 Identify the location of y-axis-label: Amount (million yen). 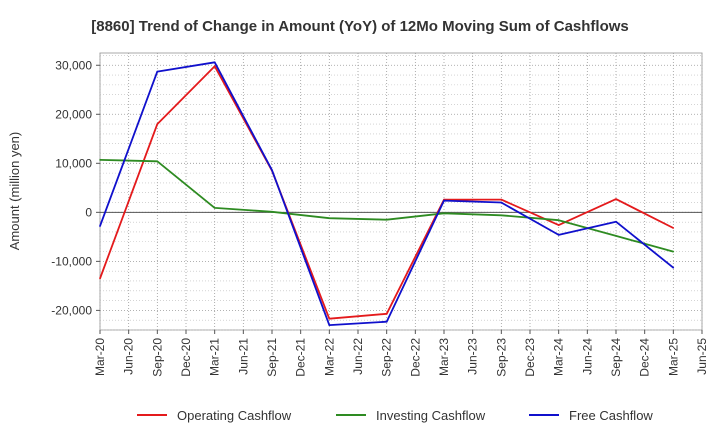
(14, 191).